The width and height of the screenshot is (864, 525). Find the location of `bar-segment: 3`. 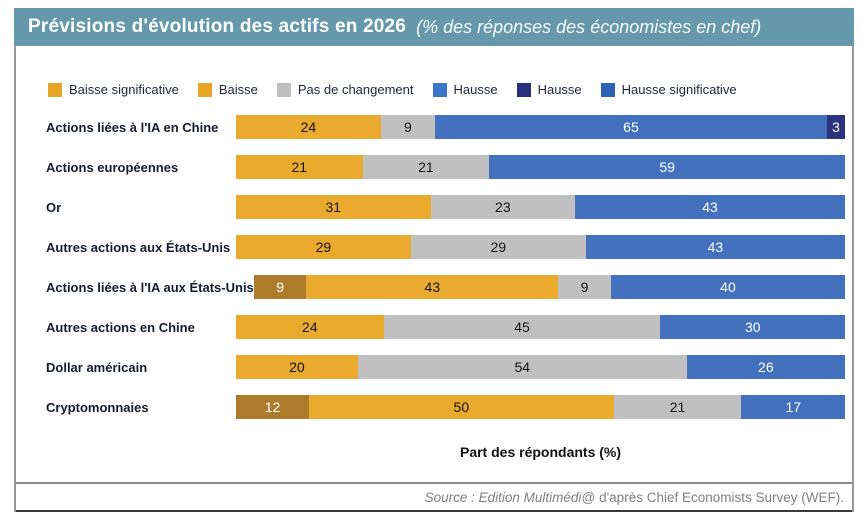

bar-segment: 3 is located at coordinates (836, 127).